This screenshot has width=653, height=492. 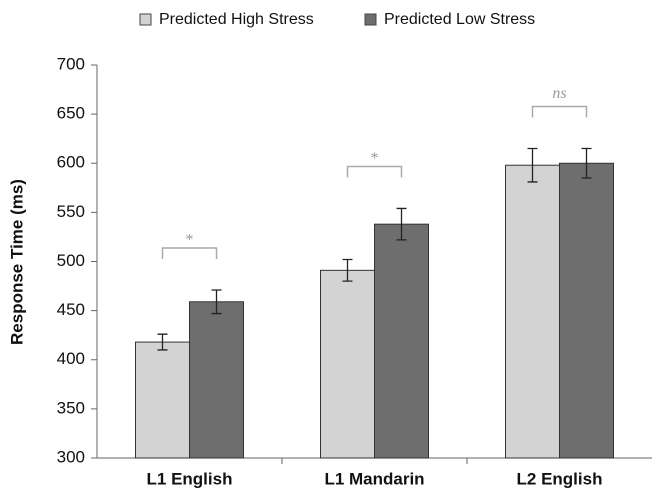 I want to click on legend-label: Predicted High Stress, so click(x=236, y=19).